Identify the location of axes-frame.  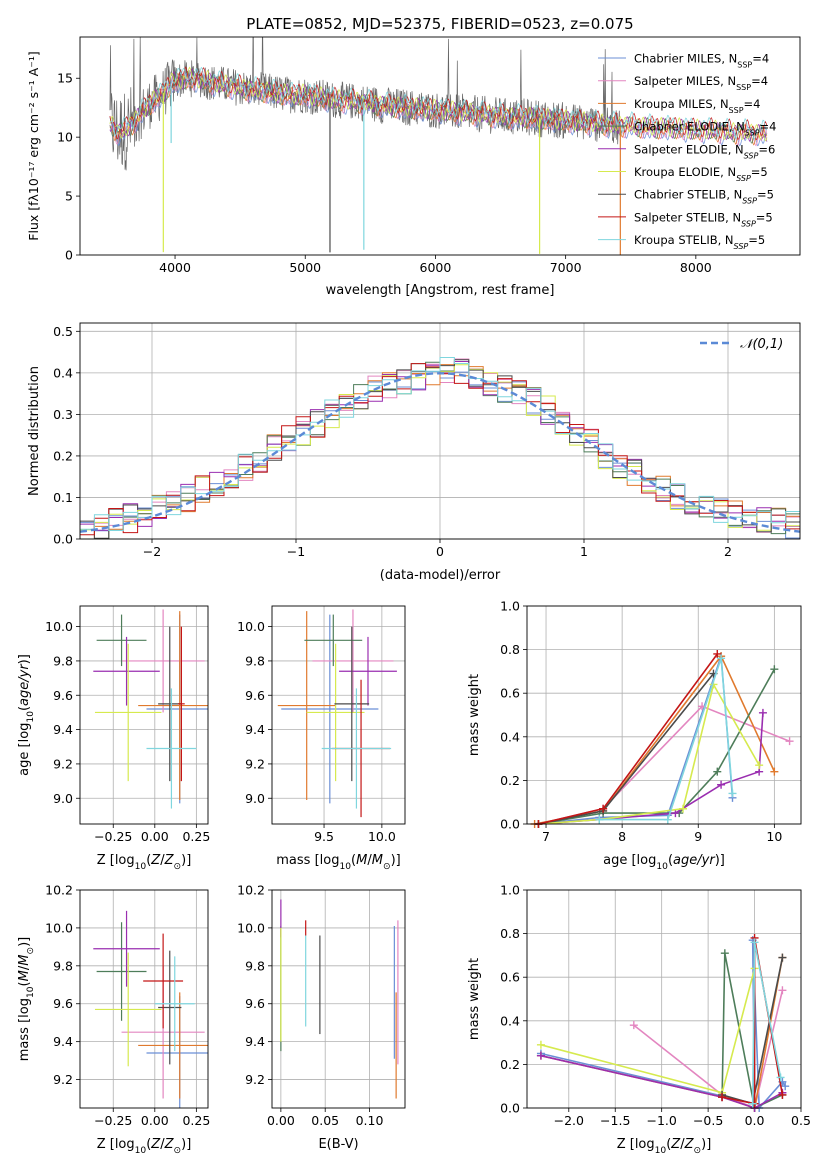
(144, 999).